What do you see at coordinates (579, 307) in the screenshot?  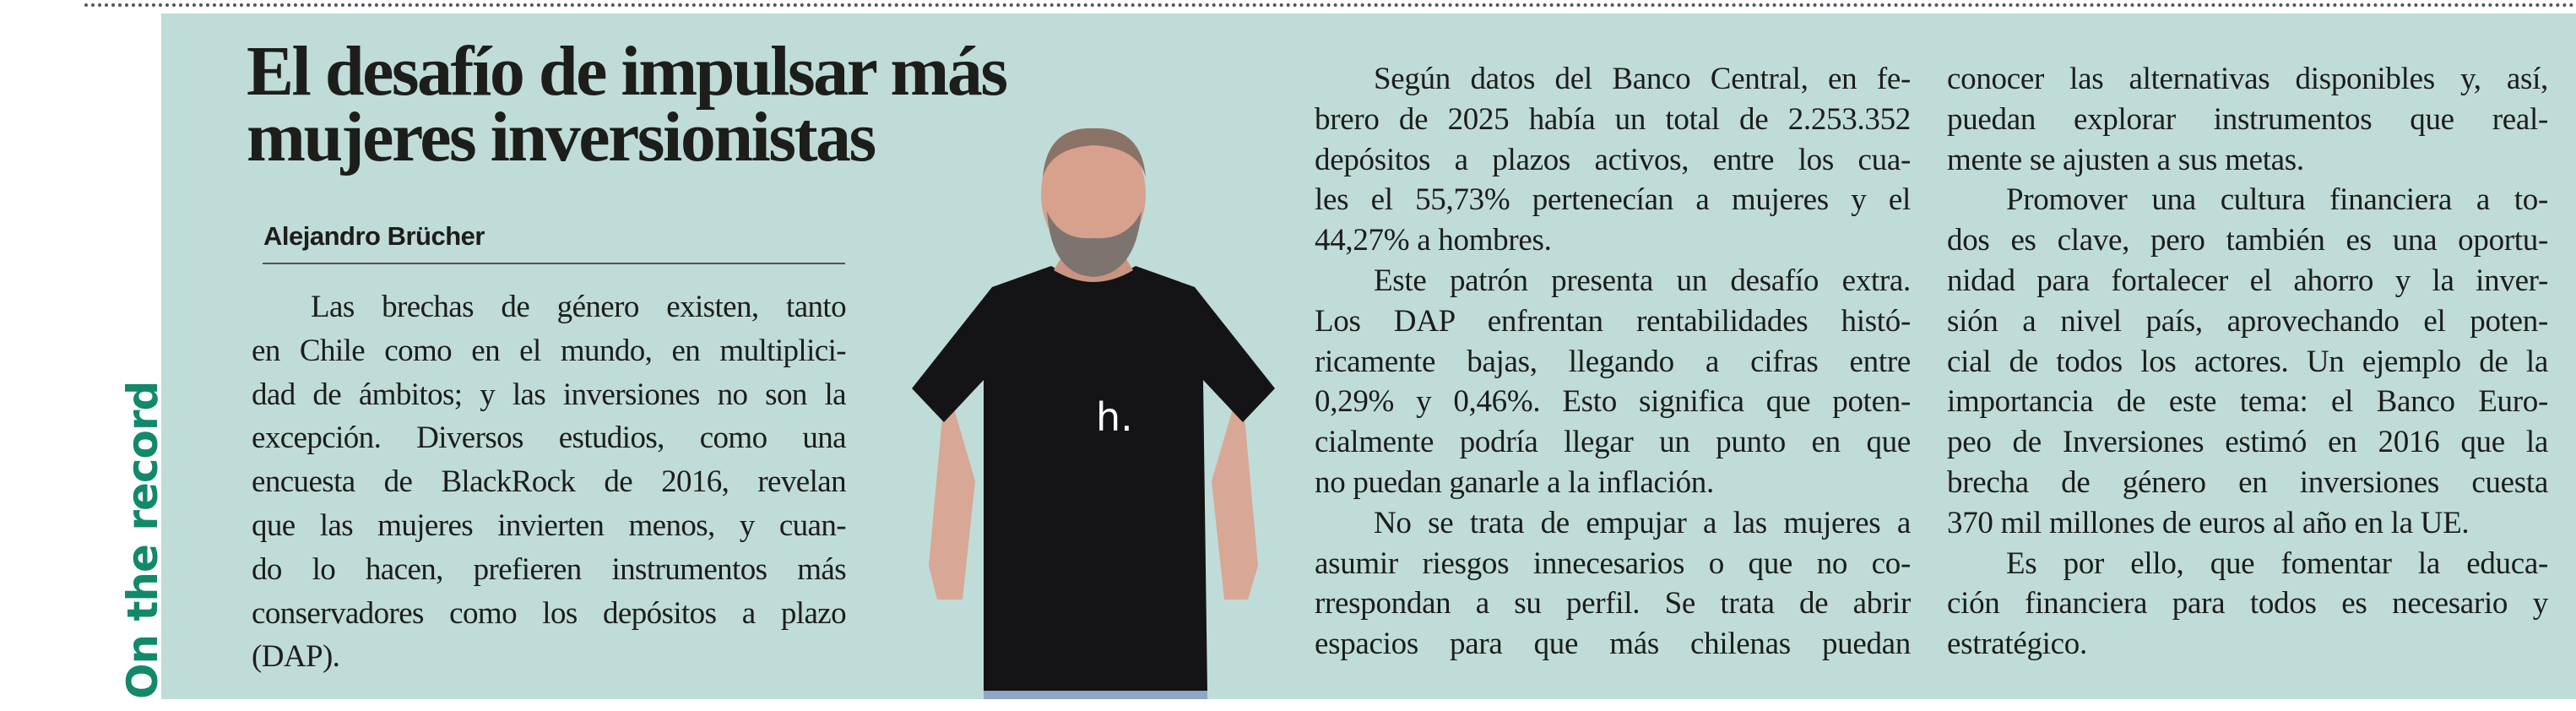 I see `text-line: Las brechas de género existen, tanto` at bounding box center [579, 307].